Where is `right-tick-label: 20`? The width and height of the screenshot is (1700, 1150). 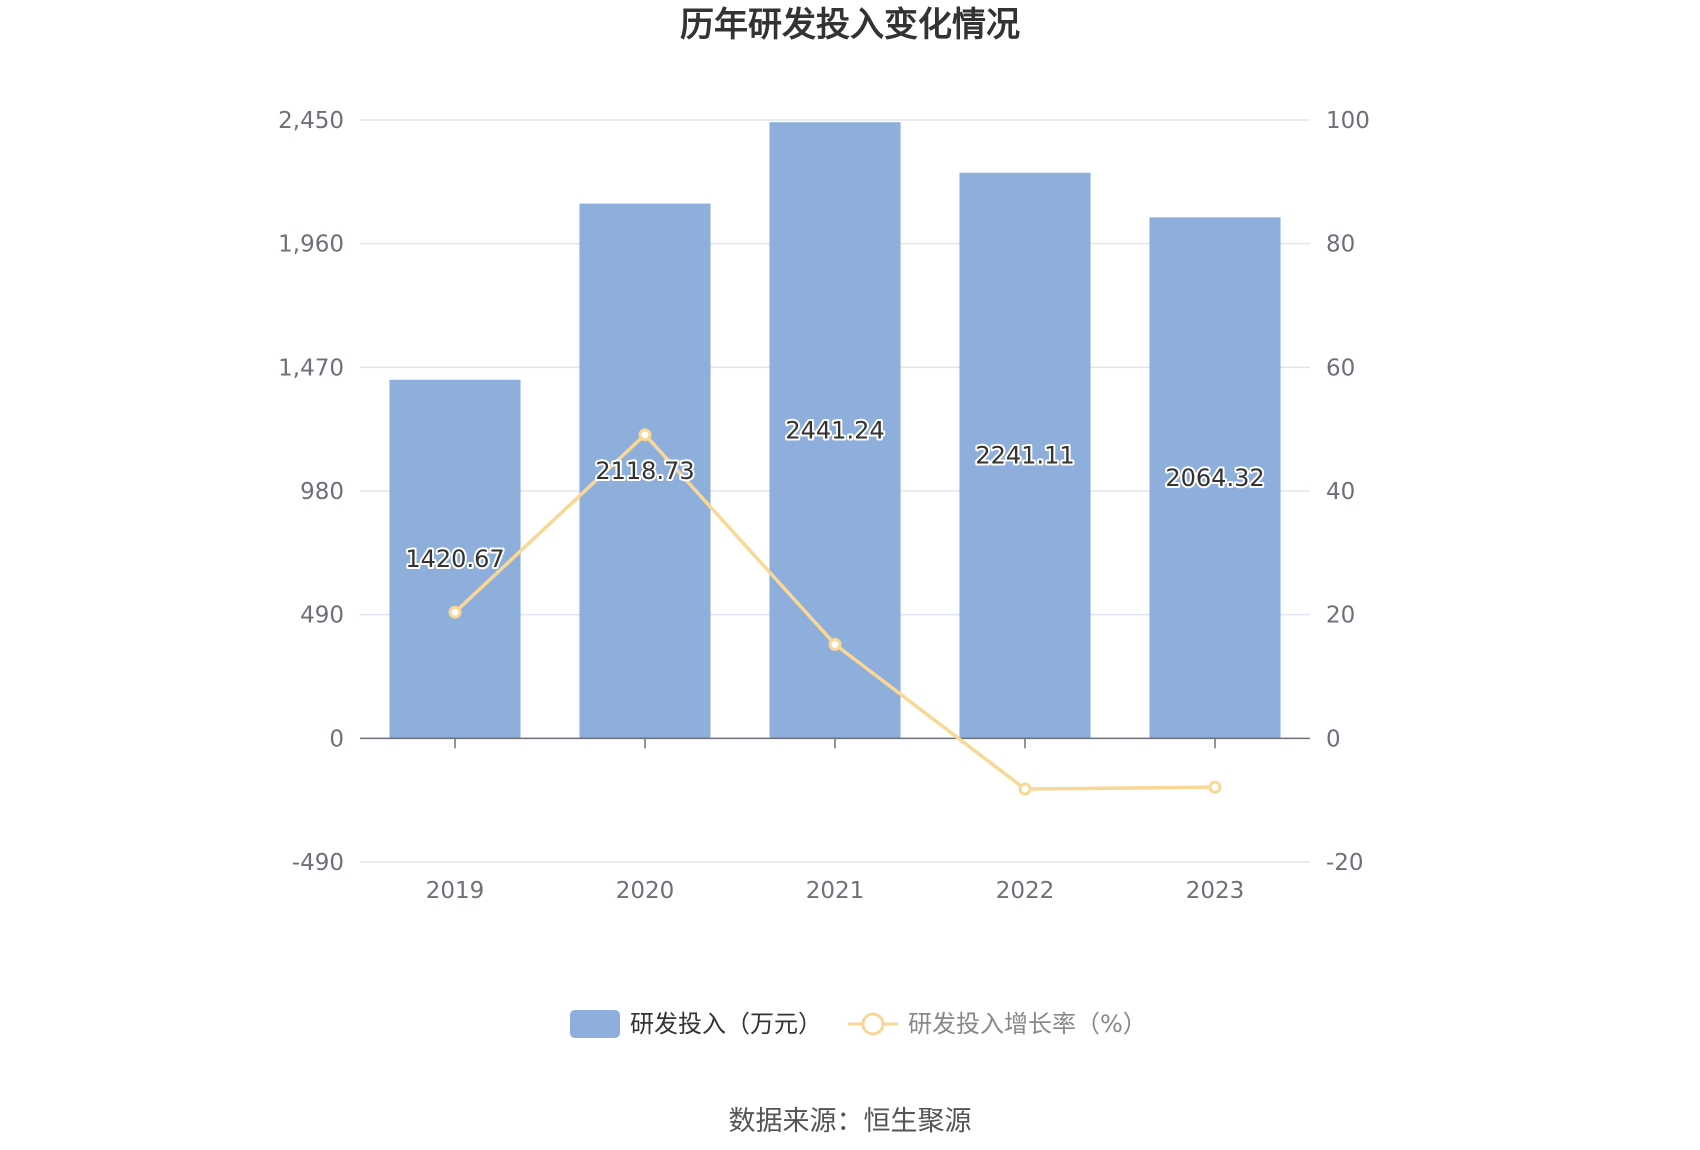
right-tick-label: 20 is located at coordinates (1340, 616).